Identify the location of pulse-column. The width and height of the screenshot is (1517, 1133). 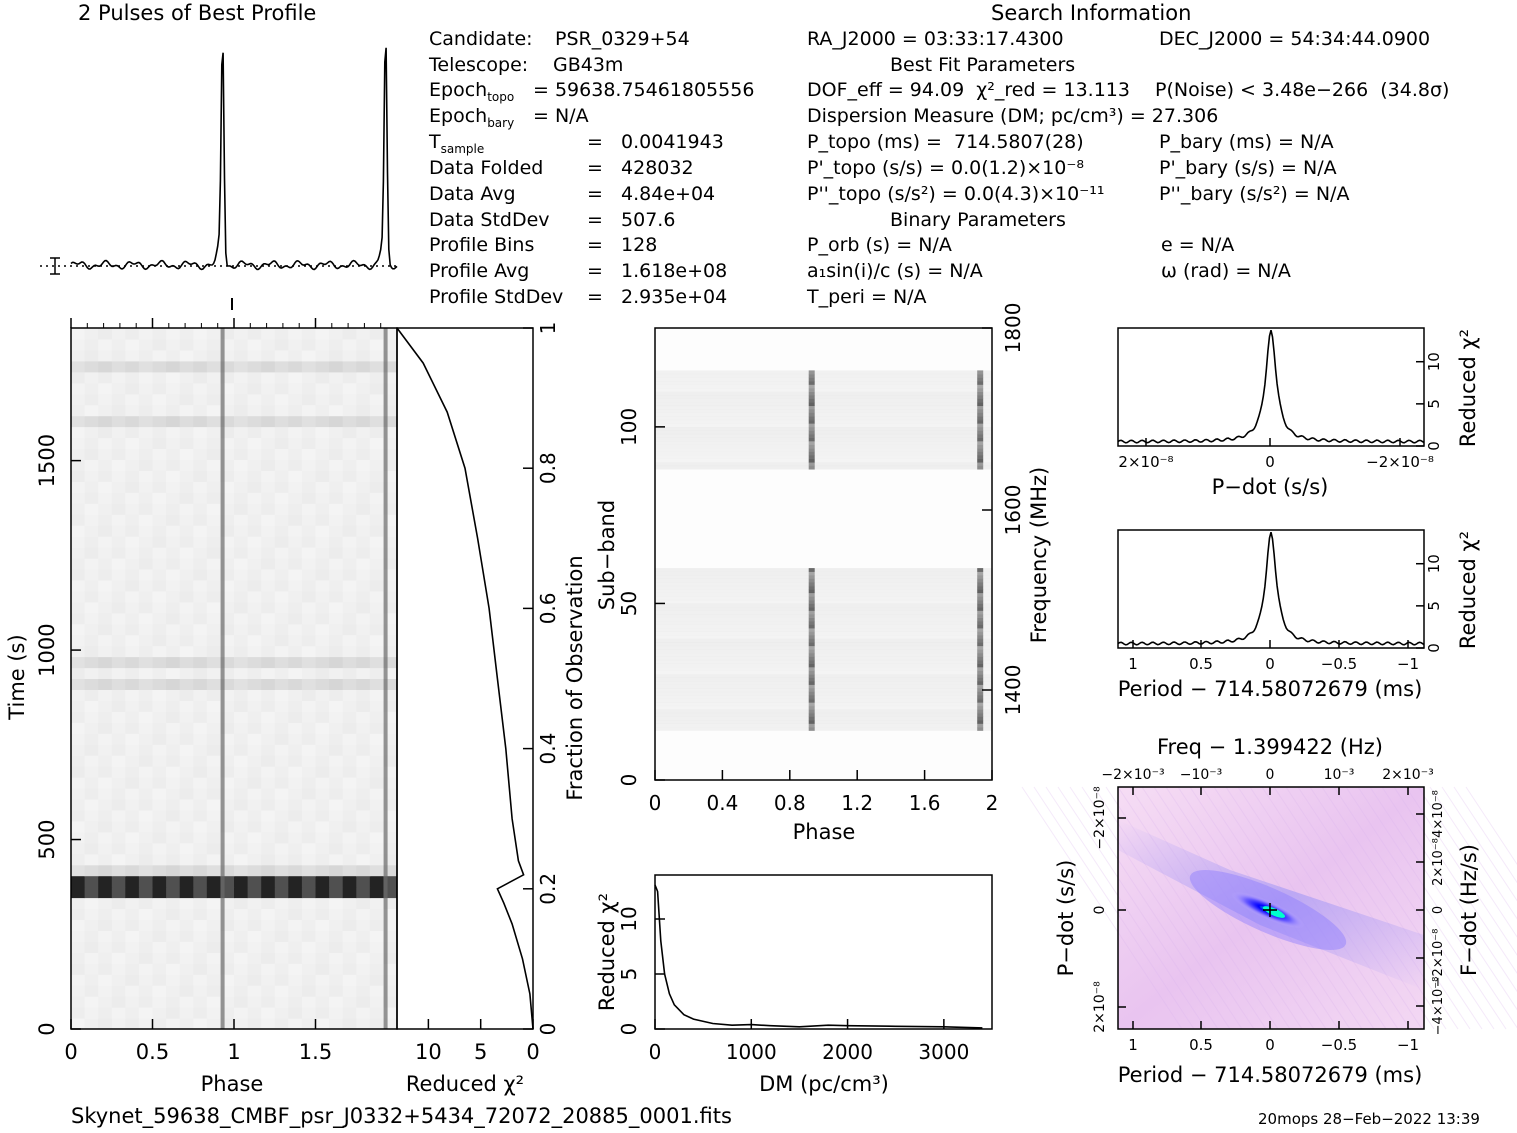
(385, 678).